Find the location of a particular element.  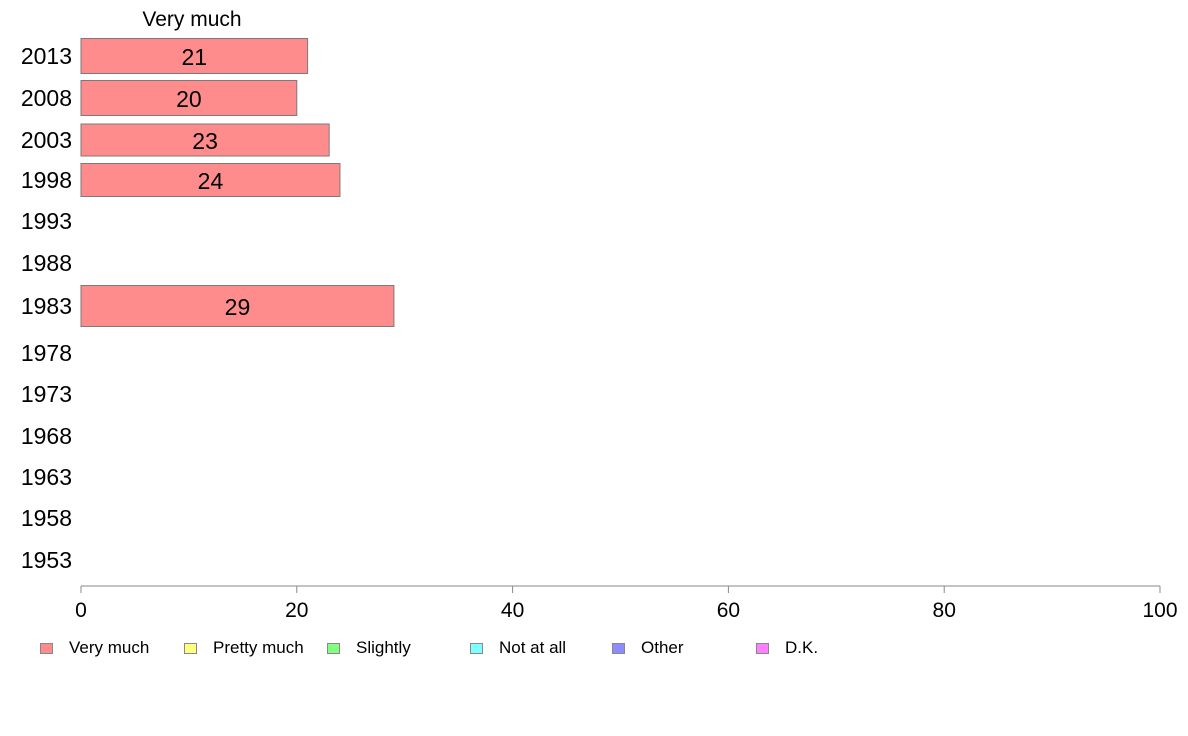

x-tick-label-100: 100 is located at coordinates (1159, 610).